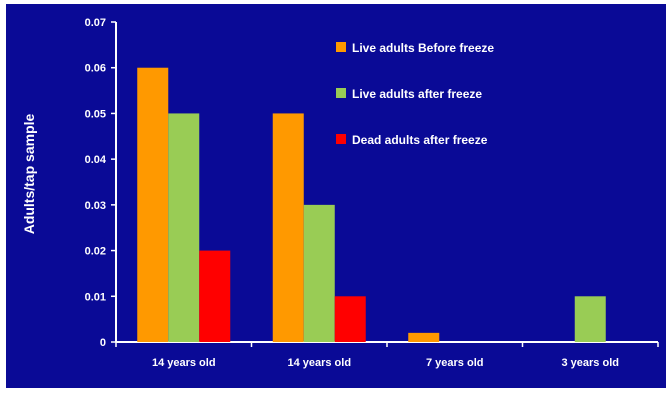 The image size is (670, 394). I want to click on x-tick-label: 7 years old, so click(454, 363).